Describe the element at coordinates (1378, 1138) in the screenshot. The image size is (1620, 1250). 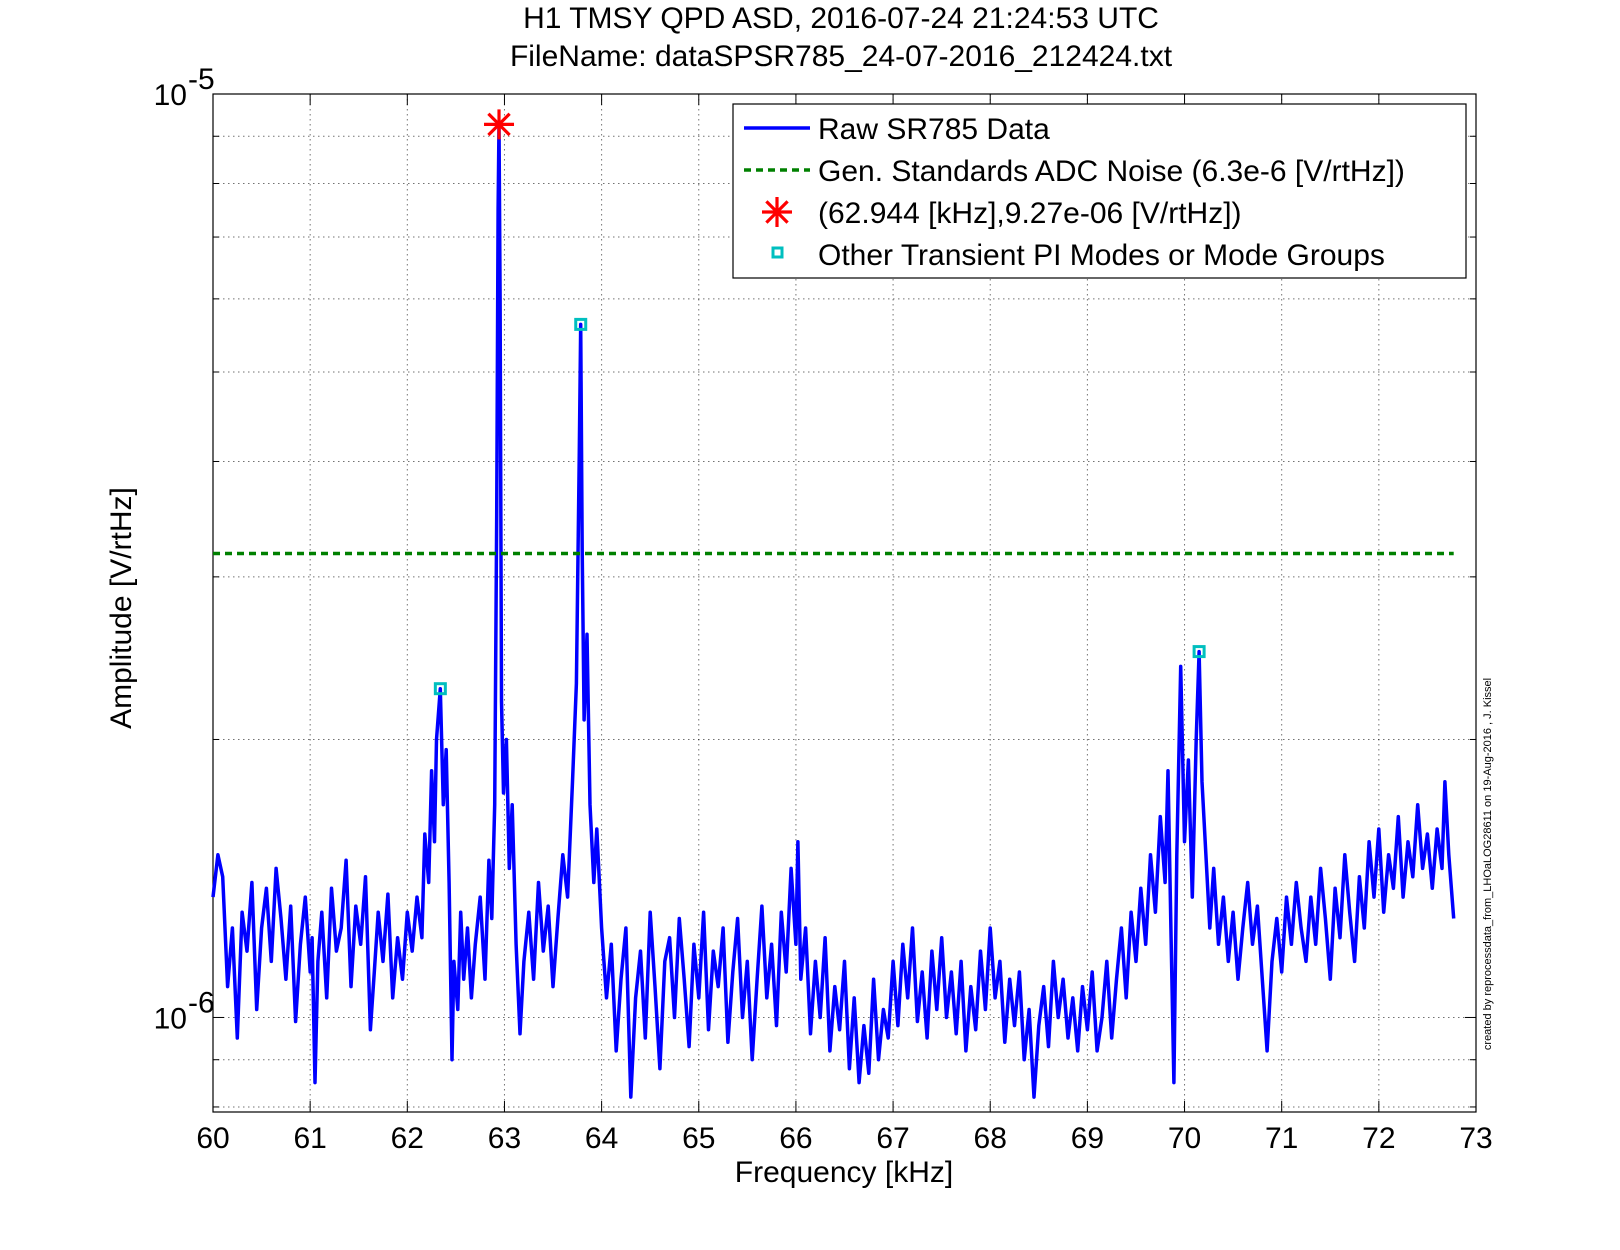
I see `x-tick-label: 72` at that location.